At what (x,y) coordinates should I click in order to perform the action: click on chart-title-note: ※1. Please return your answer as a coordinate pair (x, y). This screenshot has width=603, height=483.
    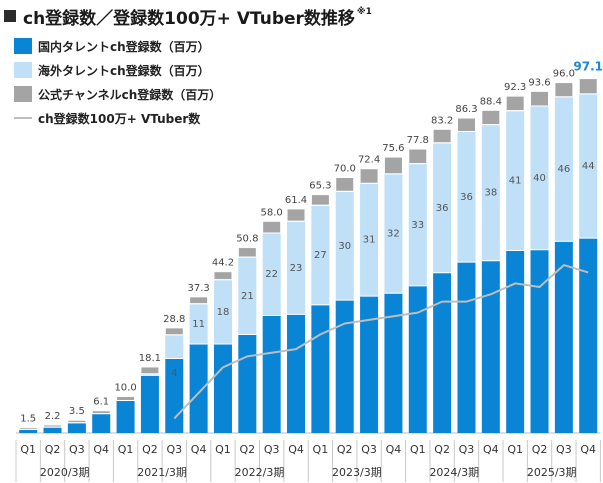
    Looking at the image, I should click on (364, 12).